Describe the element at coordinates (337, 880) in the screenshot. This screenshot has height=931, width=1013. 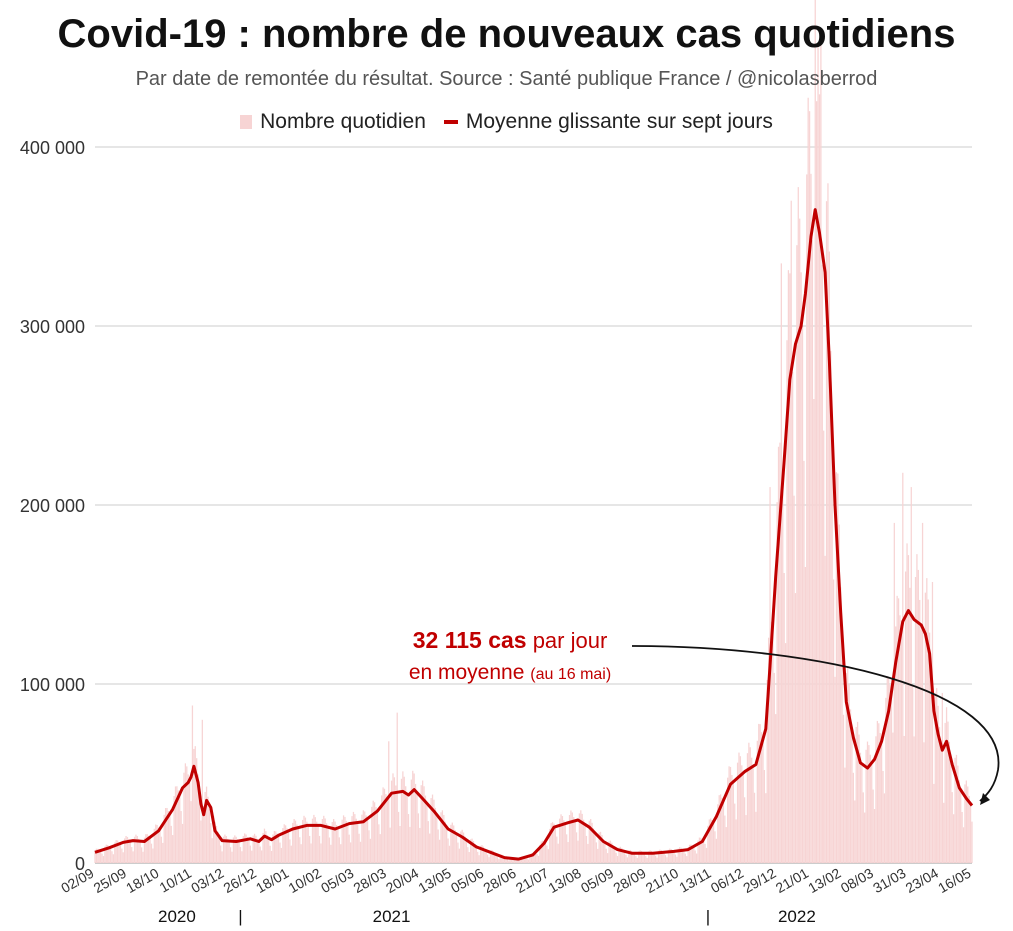
I see `x-tick-label: 05/03` at that location.